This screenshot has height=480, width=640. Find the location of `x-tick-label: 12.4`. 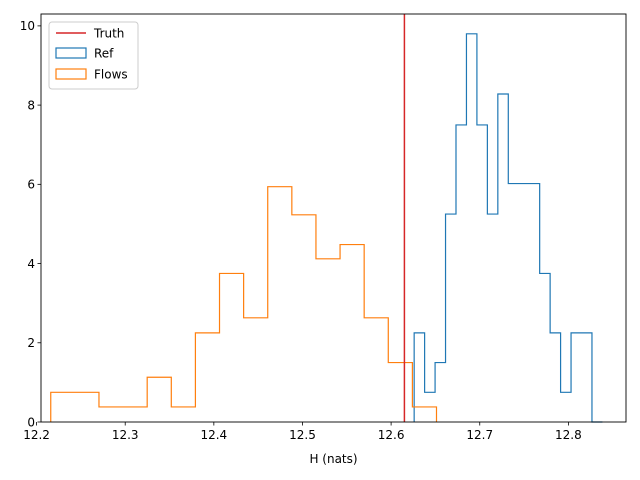

x-tick-label: 12.4 is located at coordinates (213, 435).